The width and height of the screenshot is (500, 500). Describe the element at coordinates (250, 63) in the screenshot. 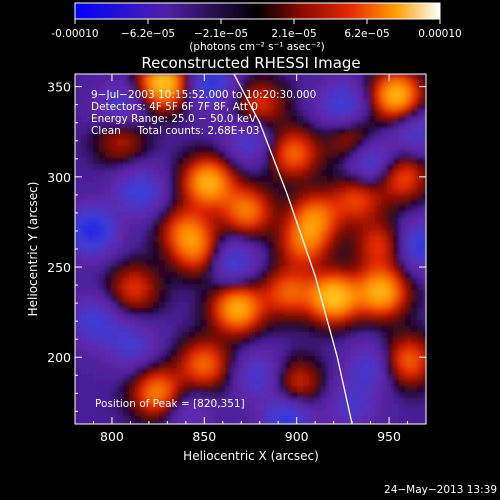

I see `chart-title: Reconstructed RHESSI Image` at that location.